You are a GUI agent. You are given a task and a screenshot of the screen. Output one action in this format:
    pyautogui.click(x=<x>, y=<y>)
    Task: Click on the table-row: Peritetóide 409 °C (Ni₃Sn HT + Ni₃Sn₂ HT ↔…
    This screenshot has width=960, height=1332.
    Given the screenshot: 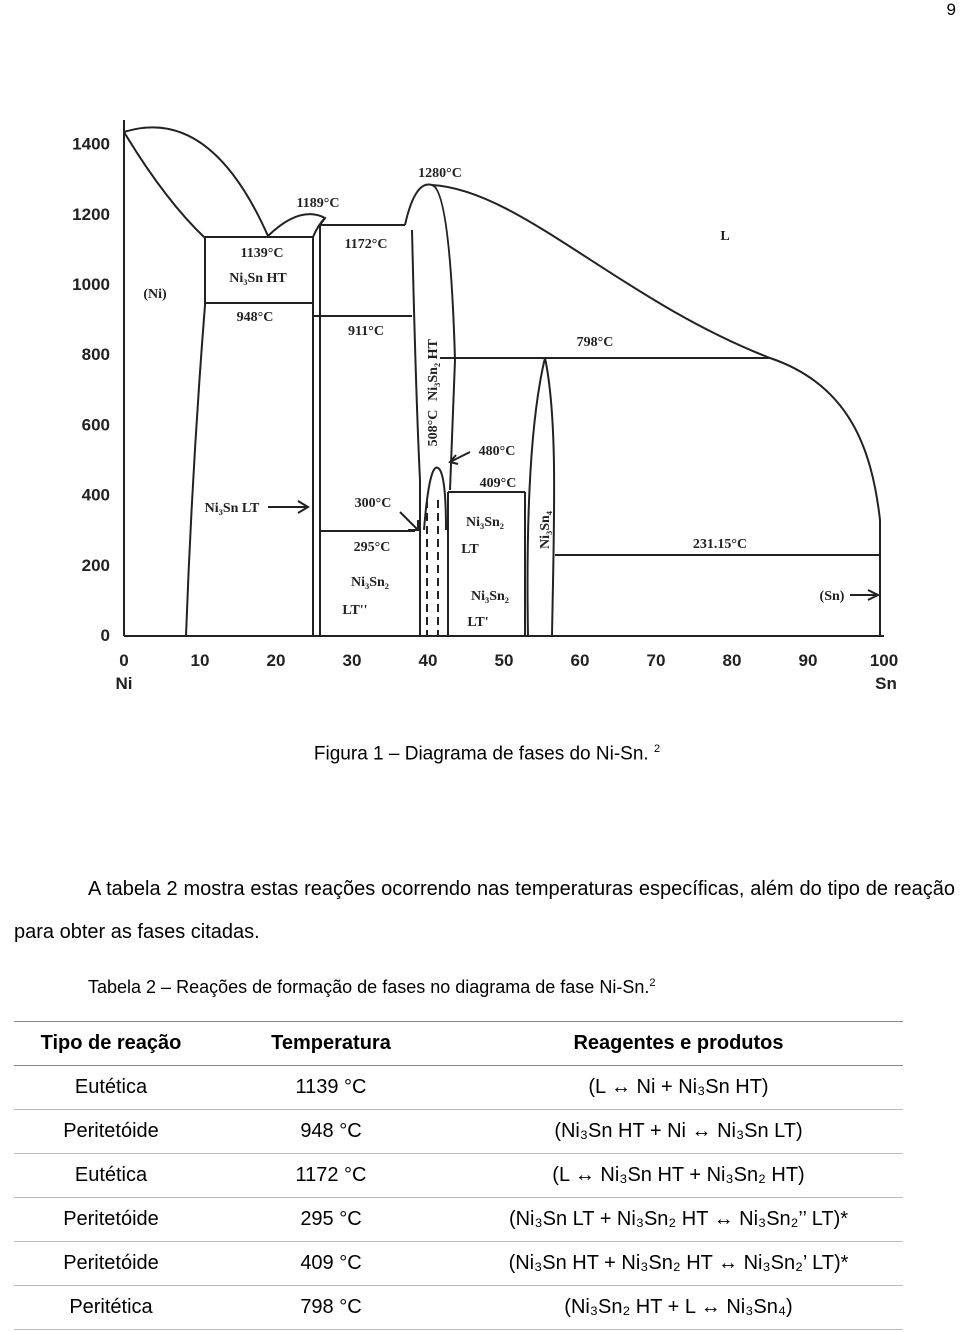 What is the action you would take?
    pyautogui.click(x=458, y=1263)
    